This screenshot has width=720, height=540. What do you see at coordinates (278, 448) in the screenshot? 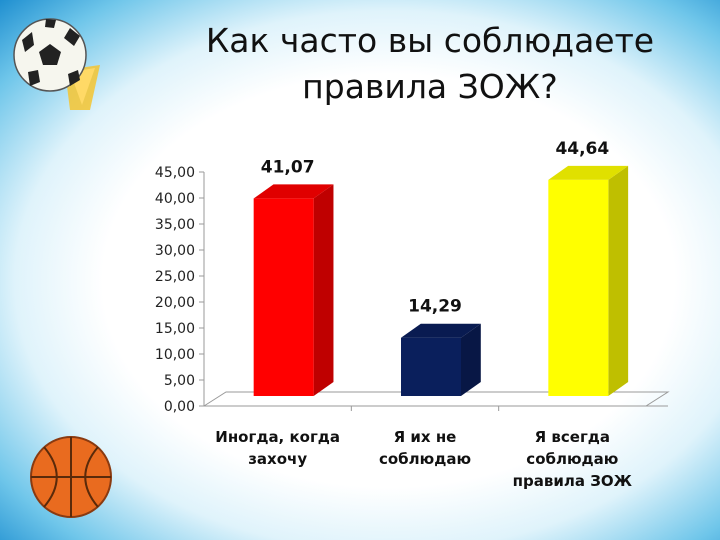
I see `x-category-label: Иногда, когда захочу` at bounding box center [278, 448].